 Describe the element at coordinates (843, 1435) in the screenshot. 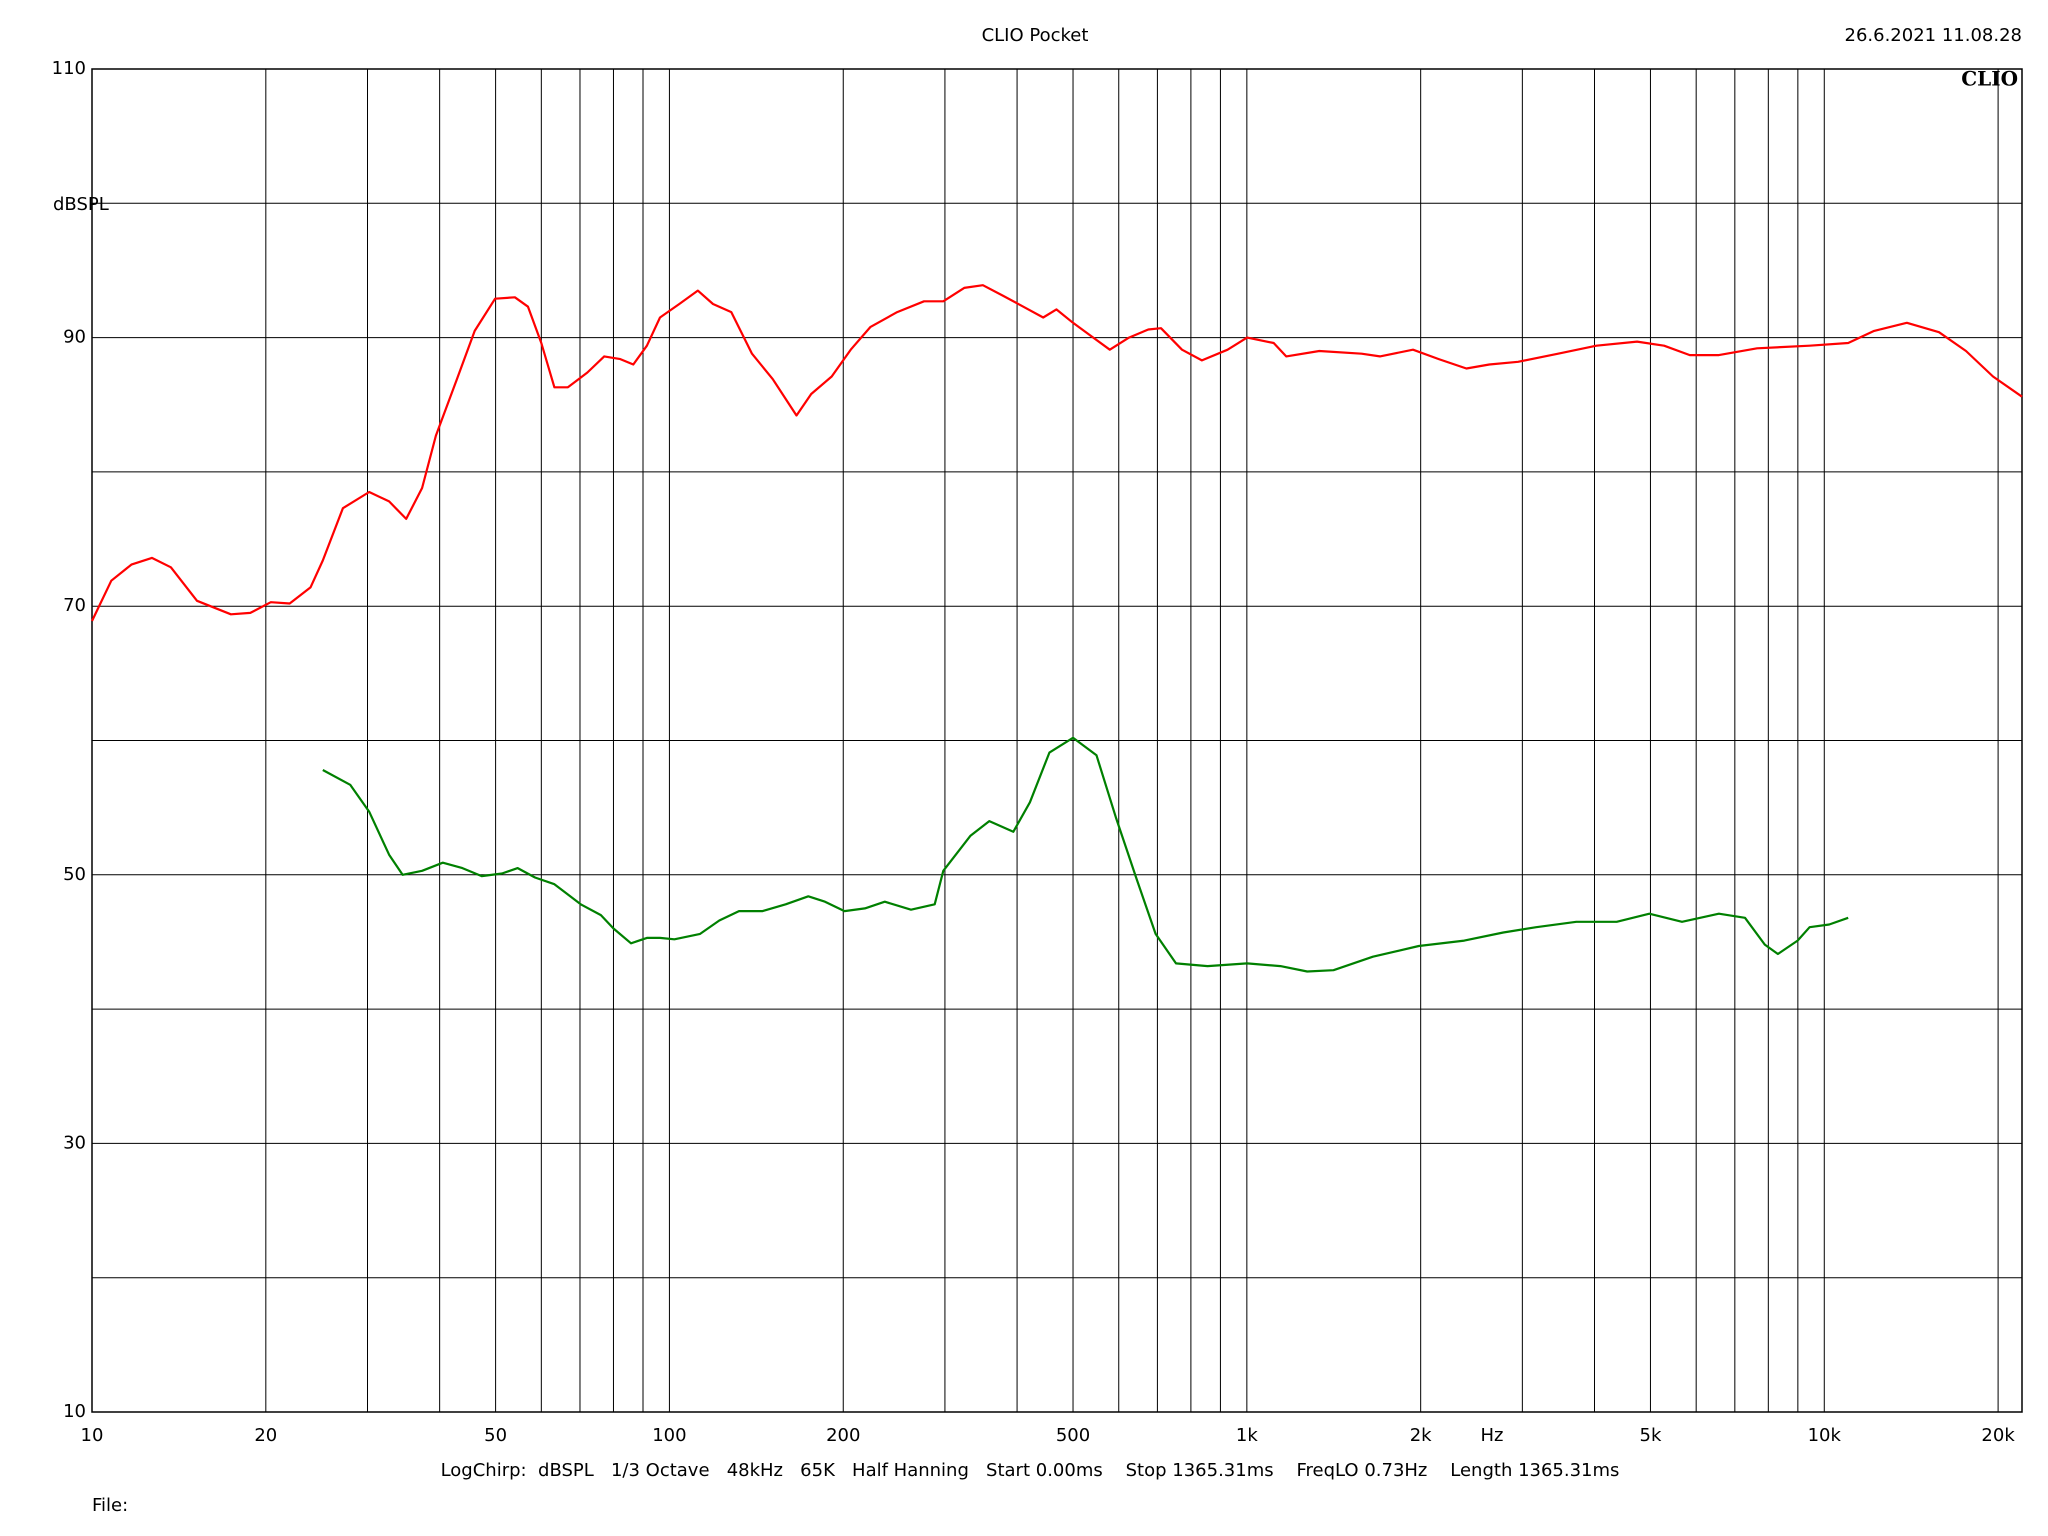

I see `x-tick-label: 200` at that location.